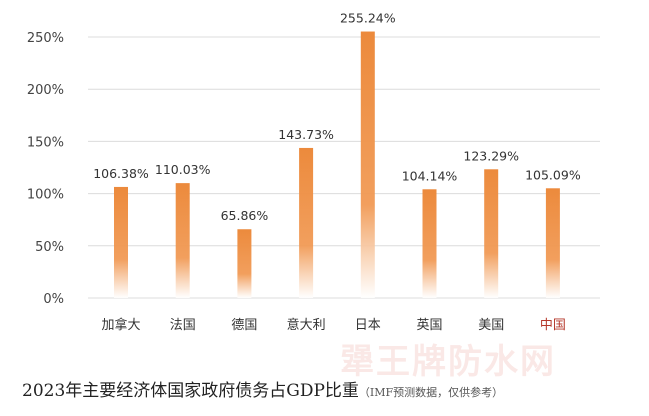  Describe the element at coordinates (45, 142) in the screenshot. I see `y-tick-label: 150%` at that location.